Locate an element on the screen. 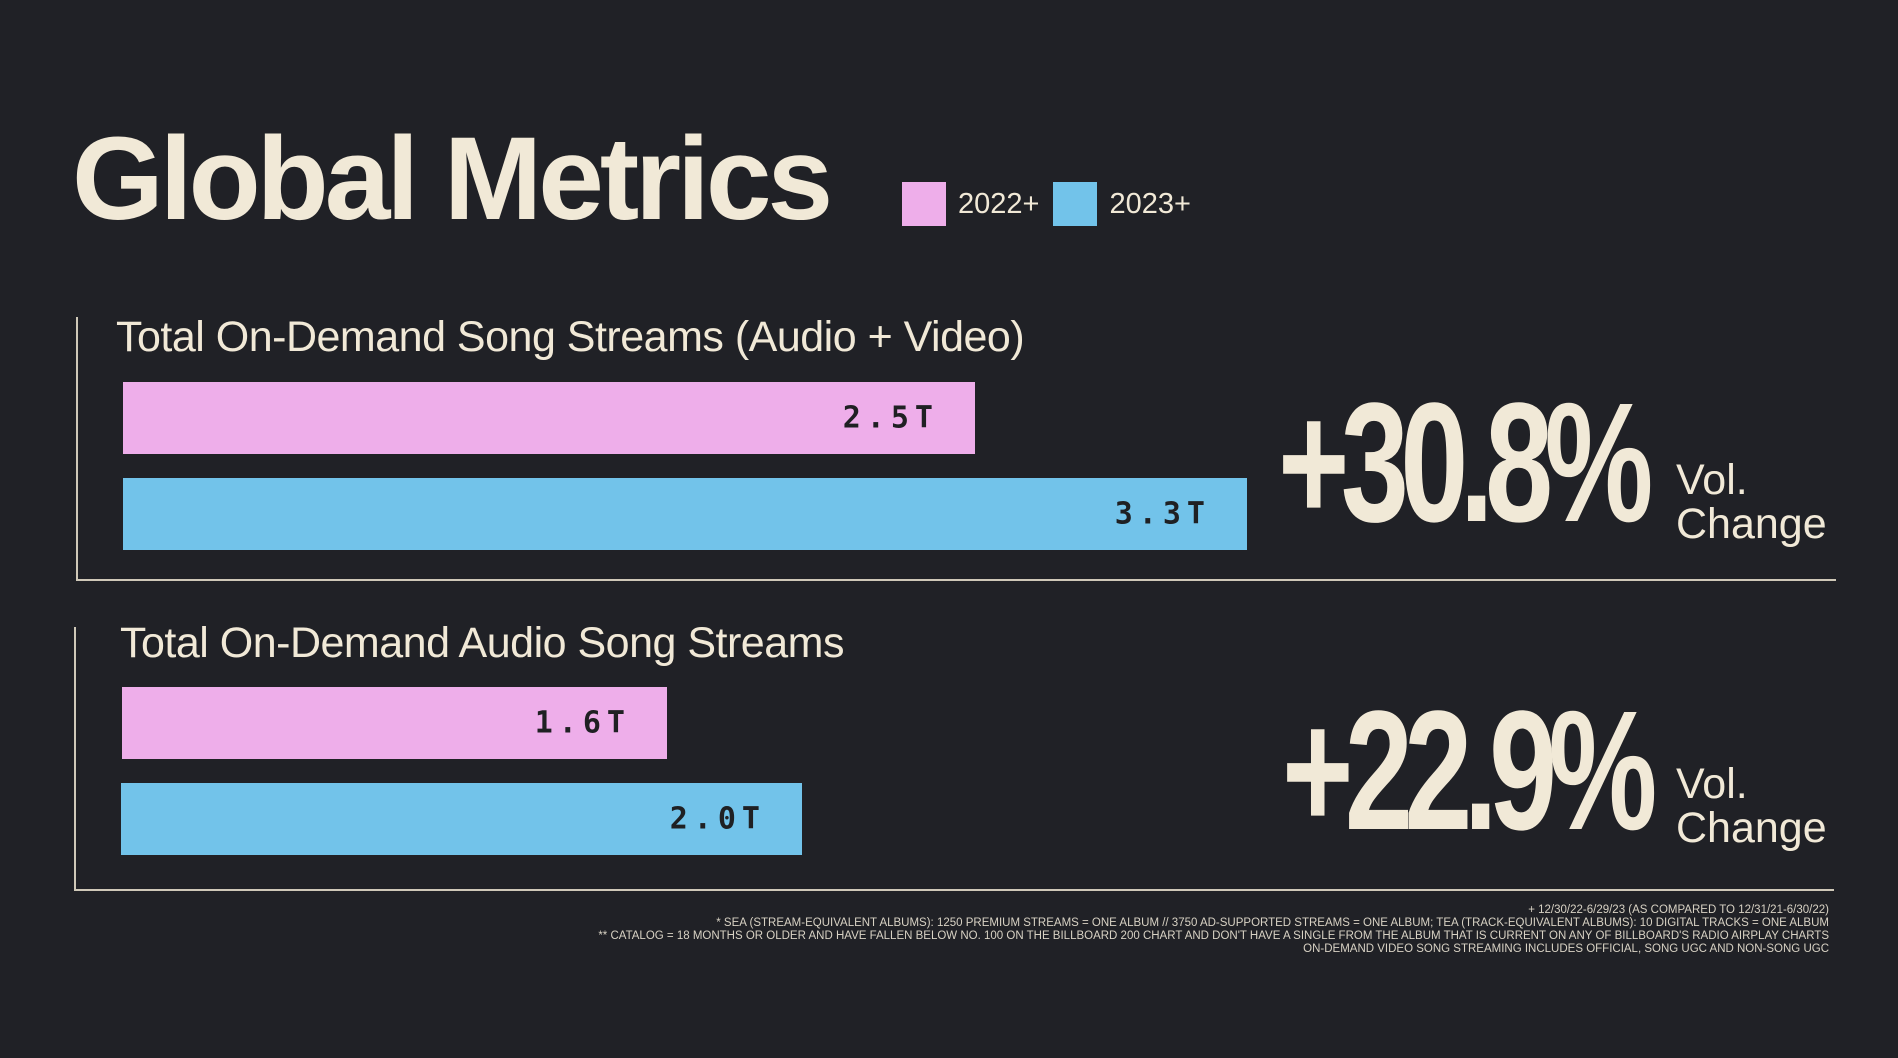 The height and width of the screenshot is (1058, 1898). volume-change-audio-video: +30.8% is located at coordinates (1532, 463).